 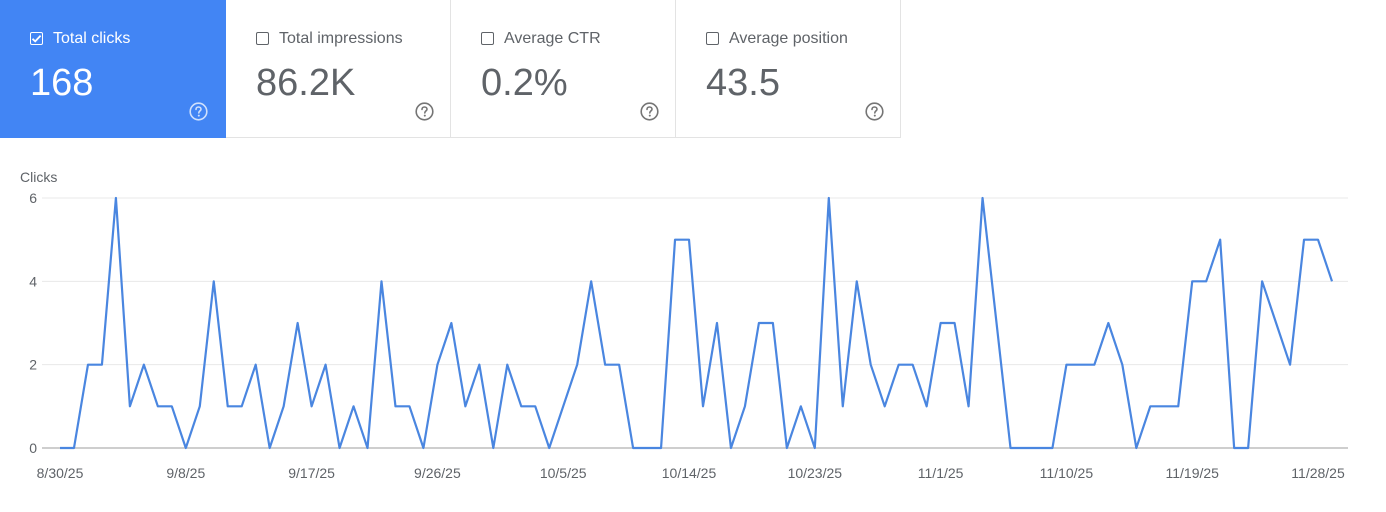 I want to click on checkbox-total-clicks, so click(x=36, y=38).